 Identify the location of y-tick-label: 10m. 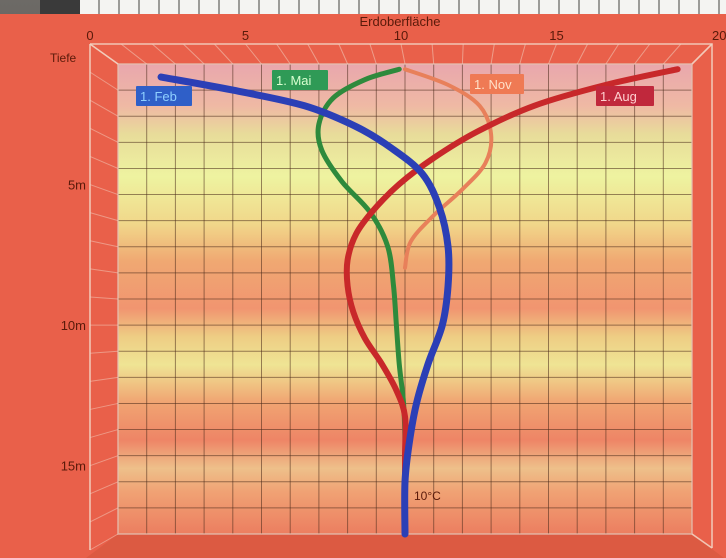
(73, 325).